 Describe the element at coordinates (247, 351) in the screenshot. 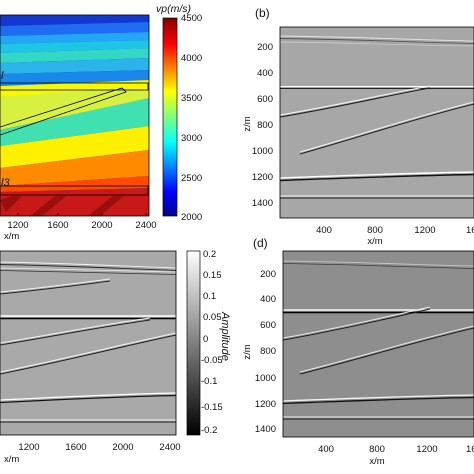

I see `y-label-d: z/m` at that location.